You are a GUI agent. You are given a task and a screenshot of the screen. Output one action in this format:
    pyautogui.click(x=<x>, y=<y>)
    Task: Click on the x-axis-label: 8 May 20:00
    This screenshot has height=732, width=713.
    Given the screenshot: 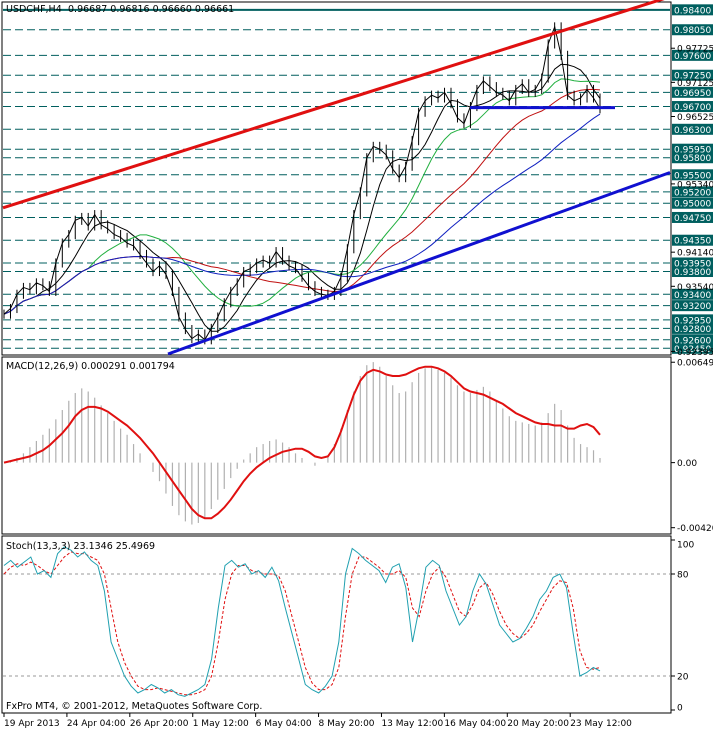 What is the action you would take?
    pyautogui.click(x=347, y=724)
    